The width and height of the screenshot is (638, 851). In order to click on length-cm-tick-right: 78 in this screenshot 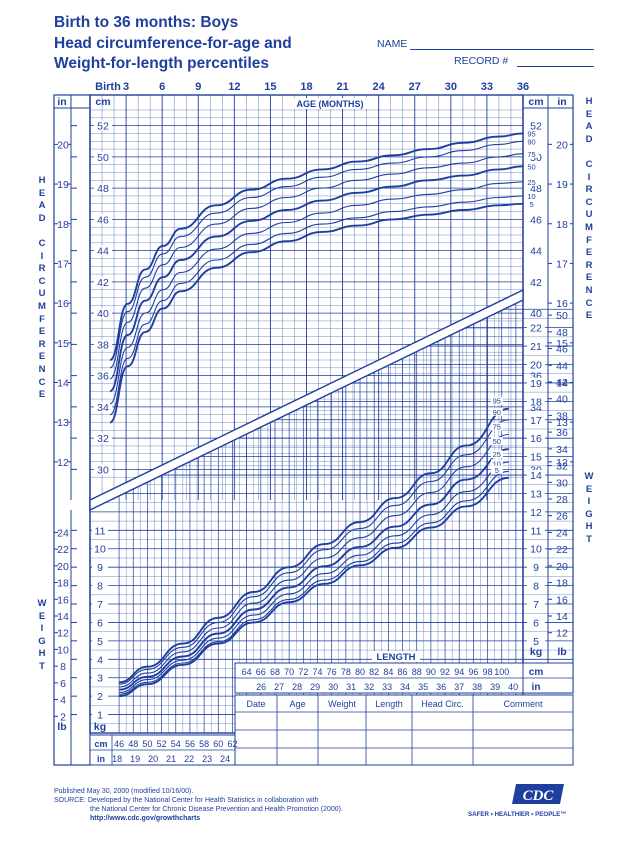, I will do `click(346, 672)`.